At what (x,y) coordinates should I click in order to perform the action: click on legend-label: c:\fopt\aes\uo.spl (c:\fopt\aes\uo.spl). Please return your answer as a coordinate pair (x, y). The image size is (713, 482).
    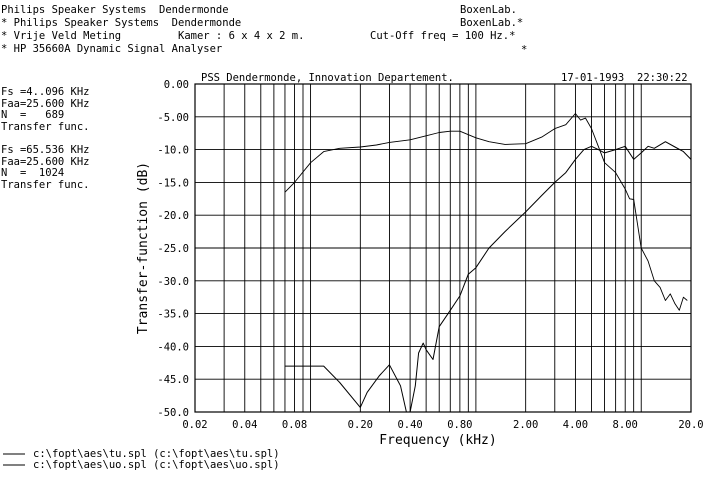
    Looking at the image, I should click on (156, 465).